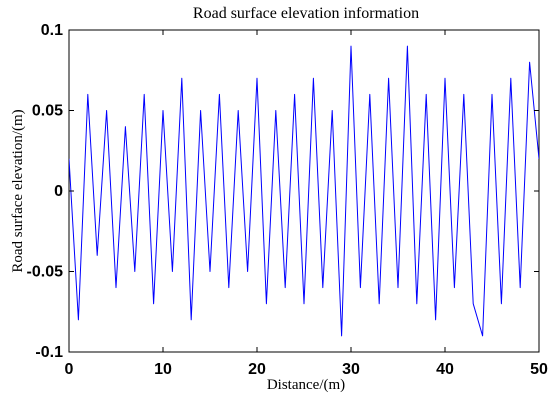 This screenshot has width=550, height=400. What do you see at coordinates (257, 369) in the screenshot?
I see `x-tick-label: 20` at bounding box center [257, 369].